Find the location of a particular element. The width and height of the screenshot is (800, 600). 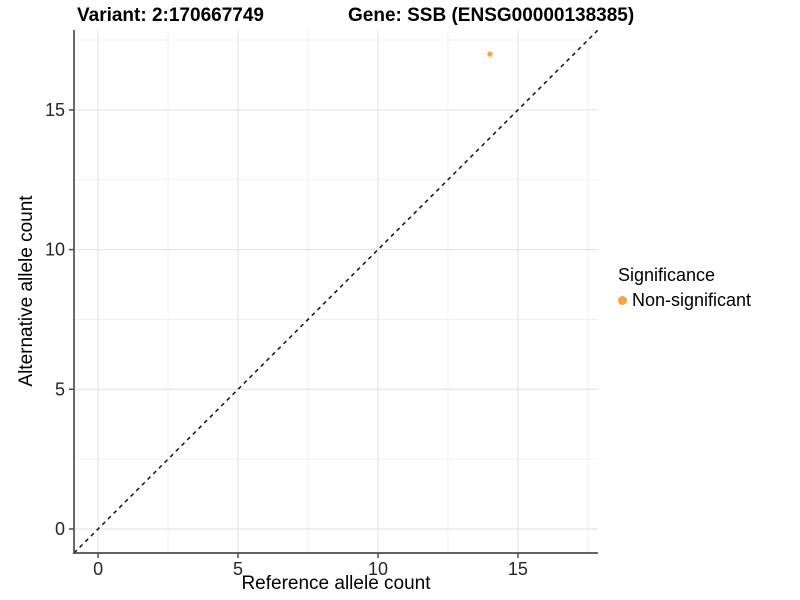

x-tick-label: 5 is located at coordinates (238, 569).